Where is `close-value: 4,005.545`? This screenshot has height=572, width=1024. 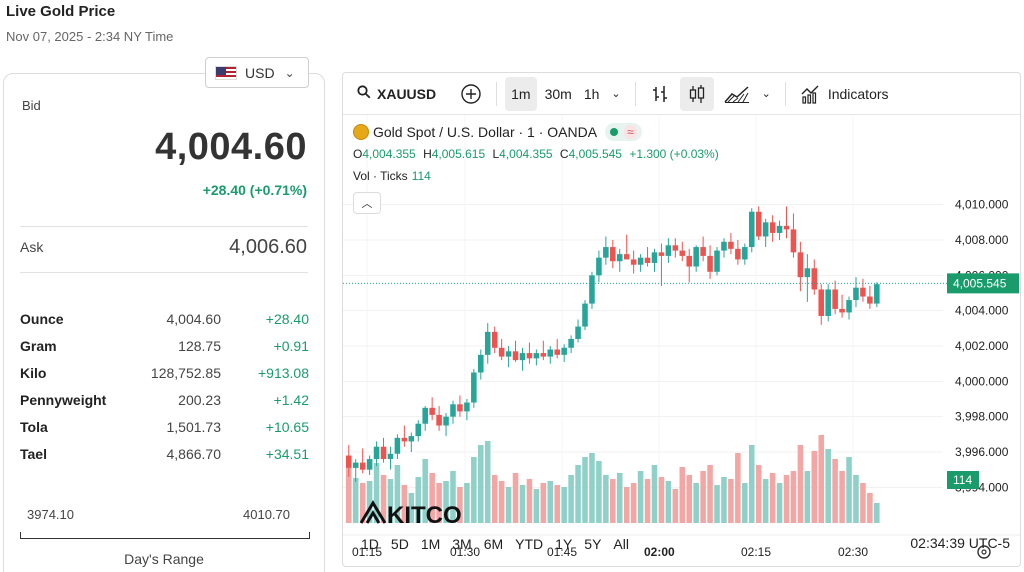 close-value: 4,005.545 is located at coordinates (595, 154).